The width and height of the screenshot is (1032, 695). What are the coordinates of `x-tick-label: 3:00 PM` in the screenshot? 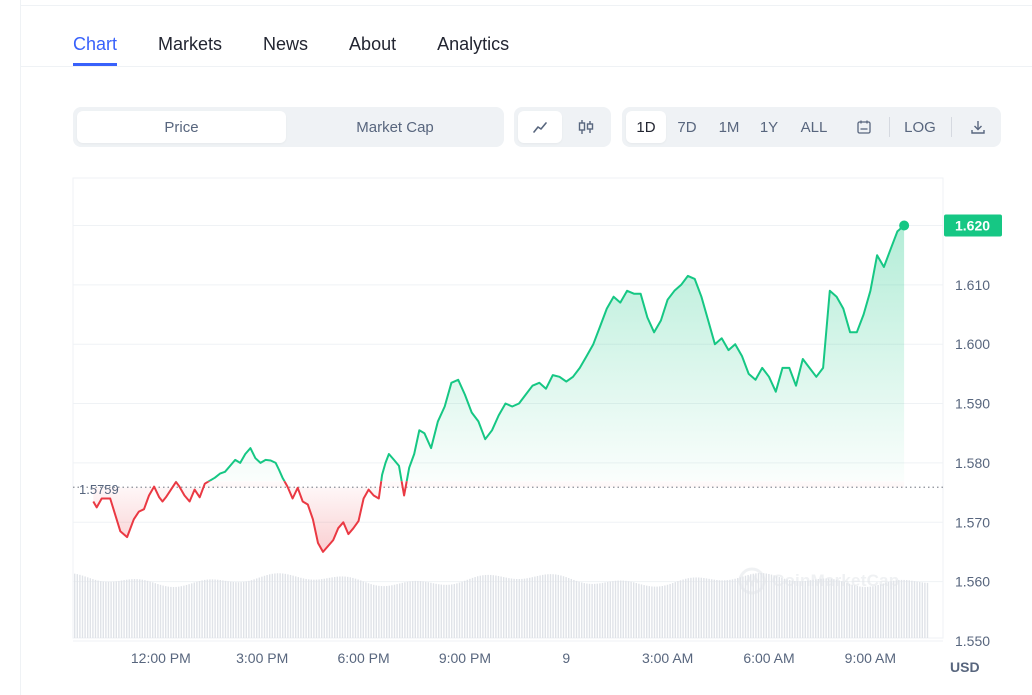 It's located at (262, 658).